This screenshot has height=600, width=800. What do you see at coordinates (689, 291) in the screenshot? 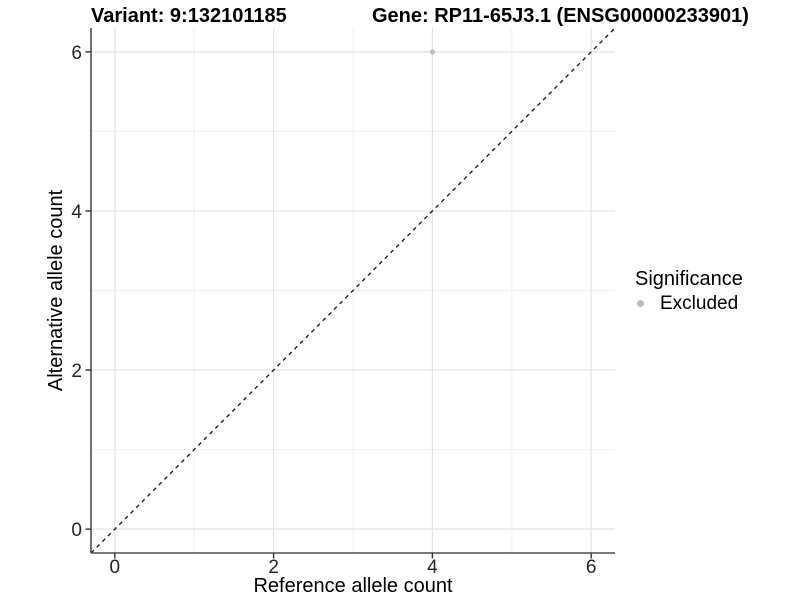
I see `legend: Significance Excluded` at bounding box center [689, 291].